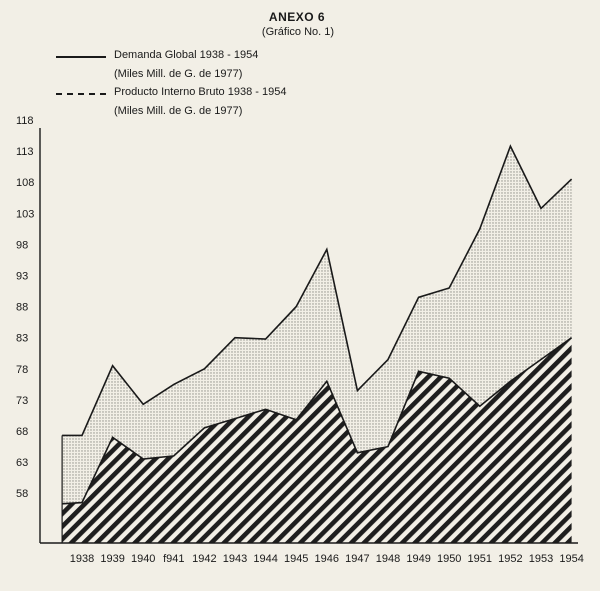 The image size is (600, 591). I want to click on y-tick-label: 63, so click(22, 463).